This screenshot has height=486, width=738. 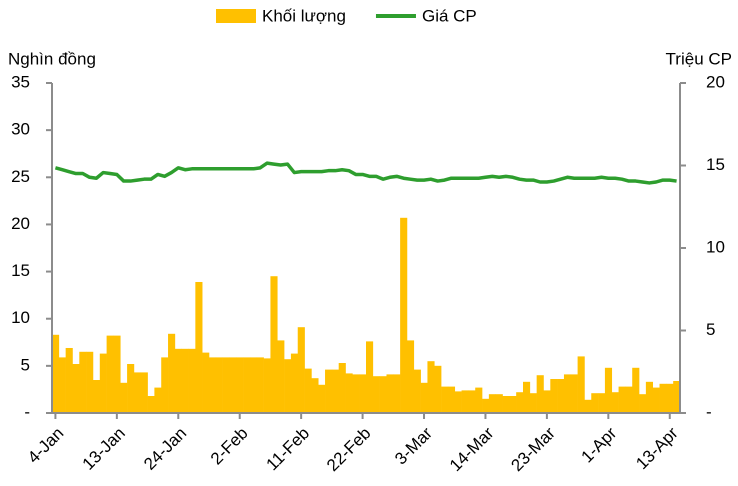 What do you see at coordinates (236, 16) in the screenshot?
I see `legend-swatch` at bounding box center [236, 16].